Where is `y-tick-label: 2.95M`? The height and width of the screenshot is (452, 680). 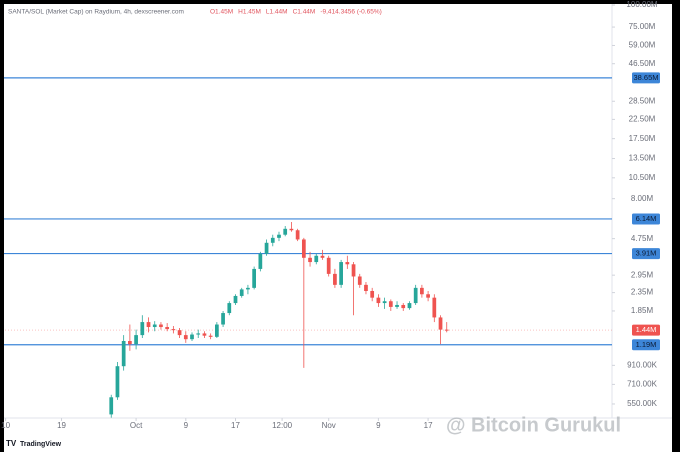
y-tick-label: 2.95M is located at coordinates (642, 274).